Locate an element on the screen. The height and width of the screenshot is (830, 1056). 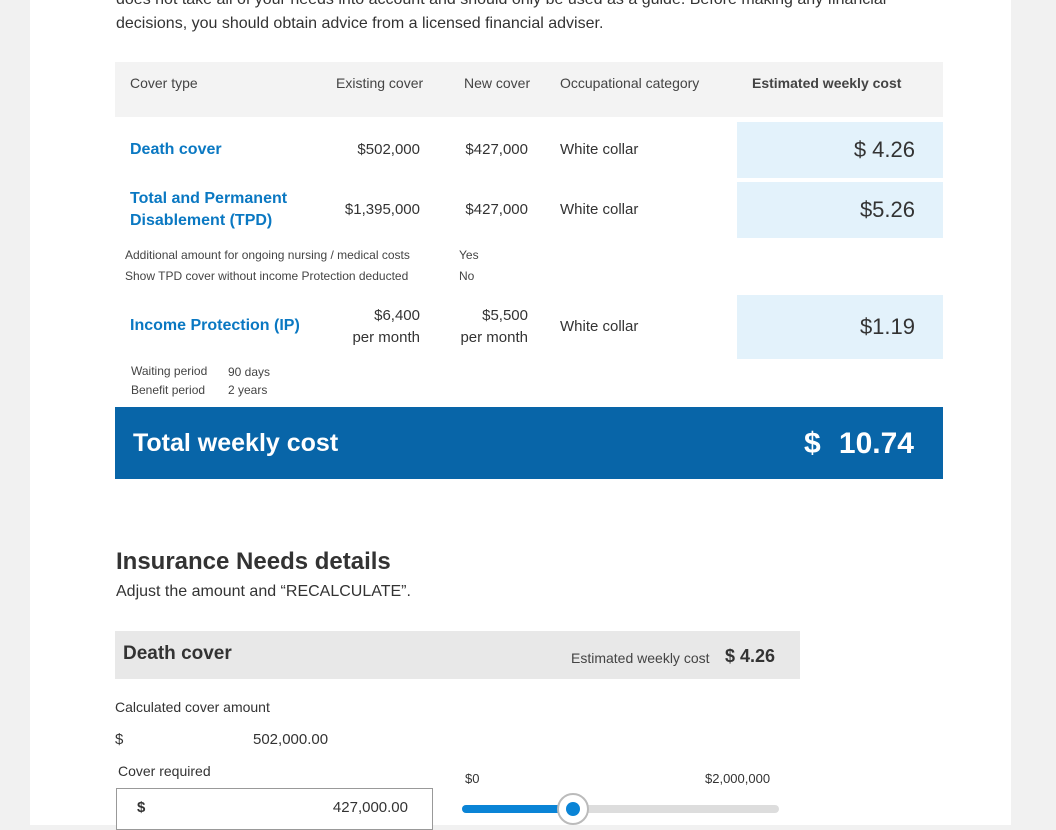
ip-benefit-label: Benefit period is located at coordinates (168, 390).